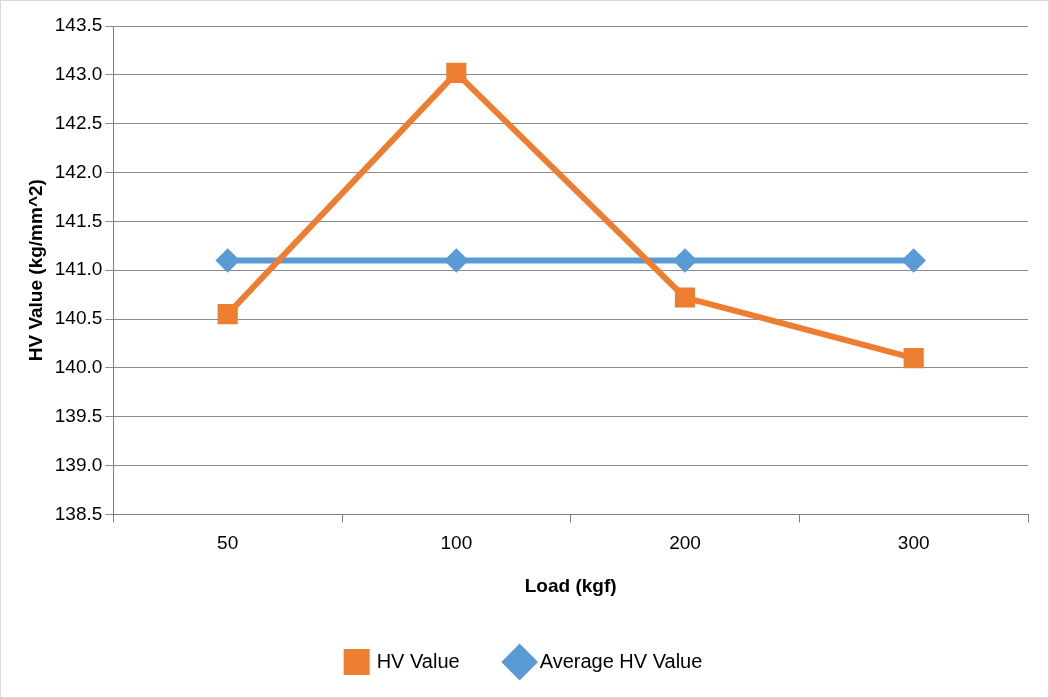 This screenshot has height=698, width=1049. What do you see at coordinates (913, 543) in the screenshot?
I see `x-tick-label: 300` at bounding box center [913, 543].